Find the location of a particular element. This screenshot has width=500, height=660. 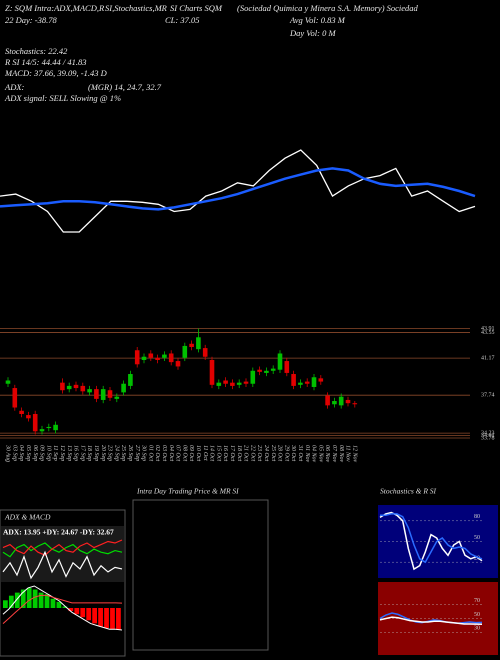

x-tick-label: 21 Oct is located at coordinates (246, 453).